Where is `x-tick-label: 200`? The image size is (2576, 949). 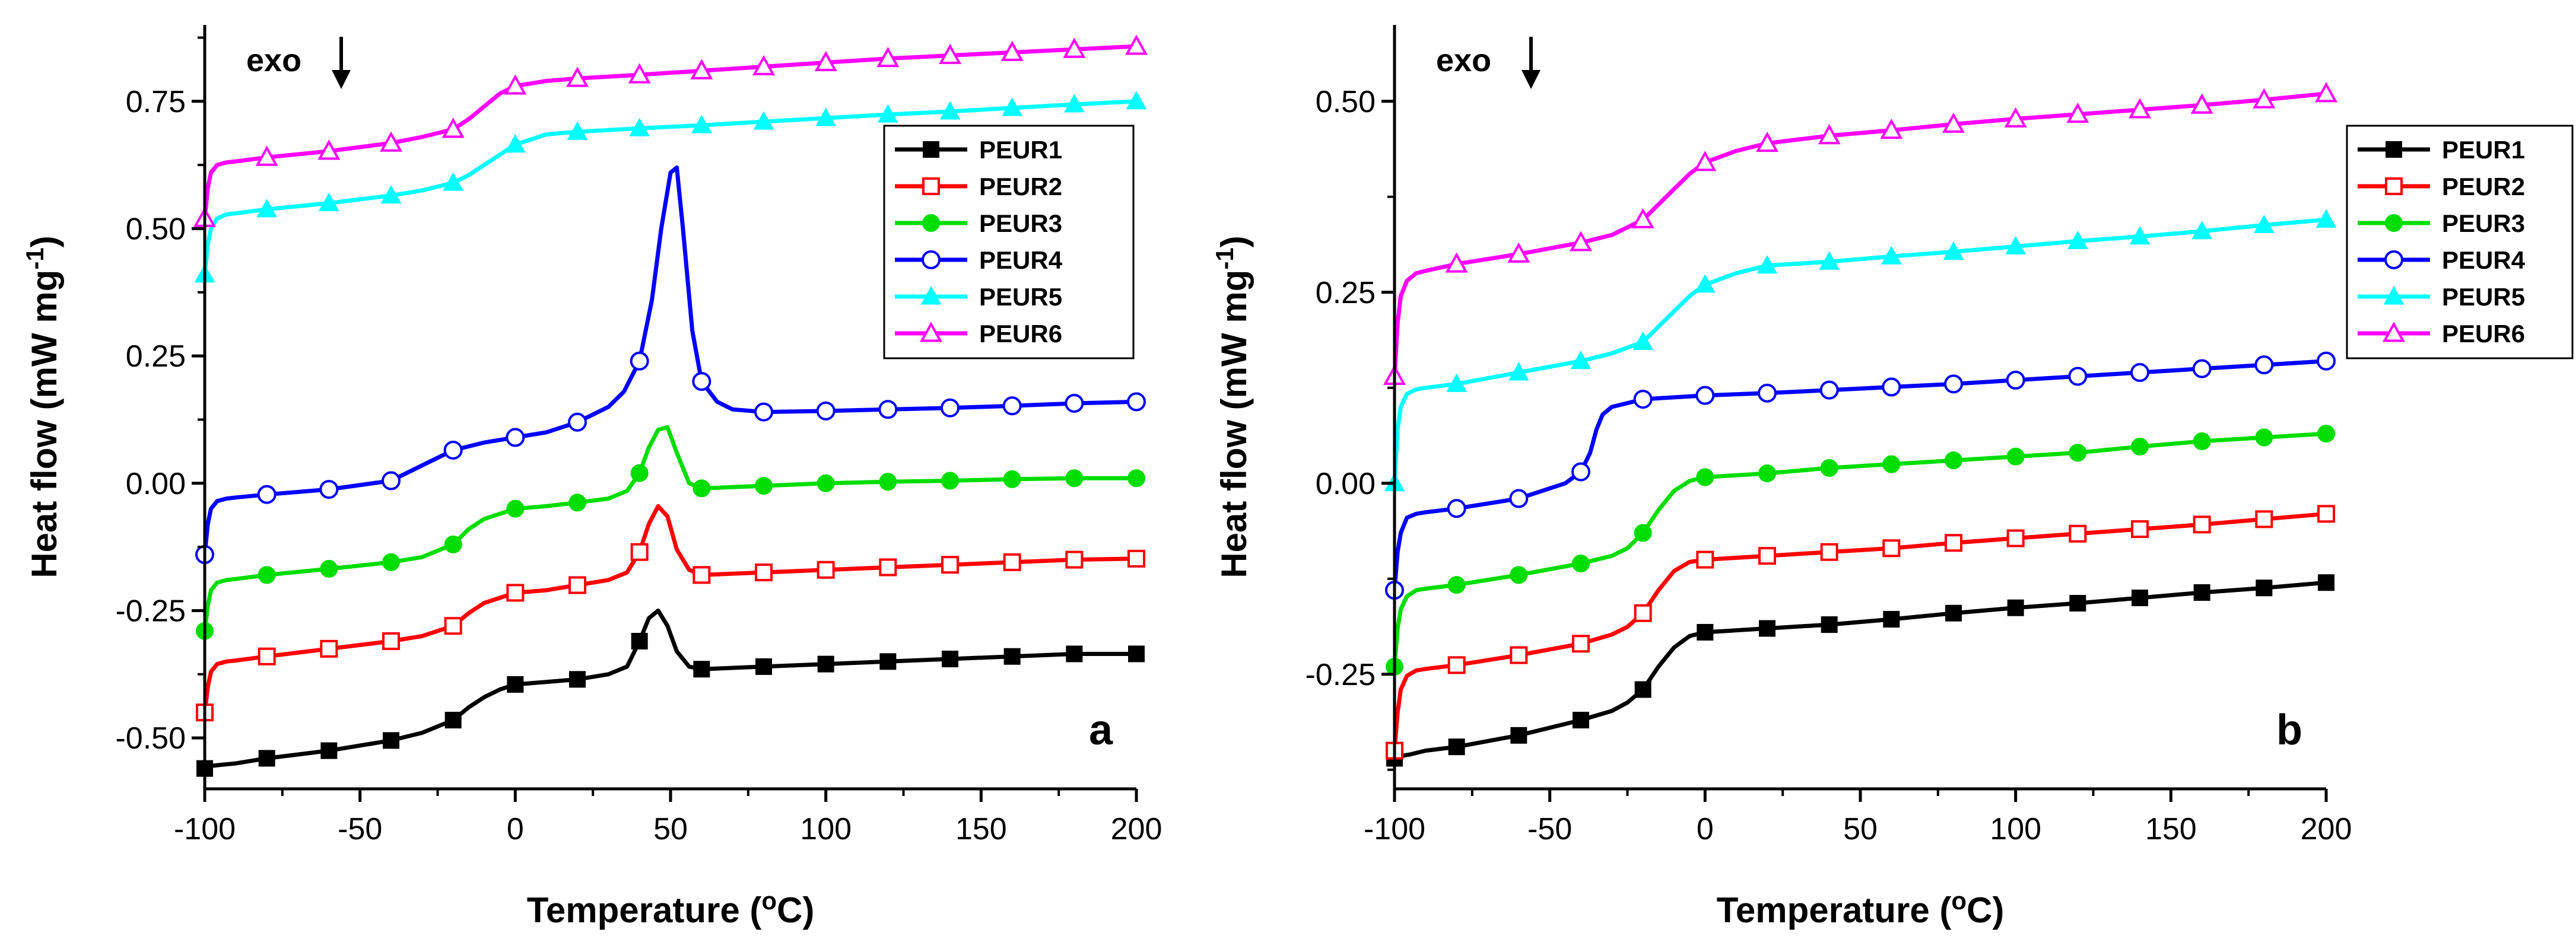
x-tick-label: 200 is located at coordinates (2326, 829).